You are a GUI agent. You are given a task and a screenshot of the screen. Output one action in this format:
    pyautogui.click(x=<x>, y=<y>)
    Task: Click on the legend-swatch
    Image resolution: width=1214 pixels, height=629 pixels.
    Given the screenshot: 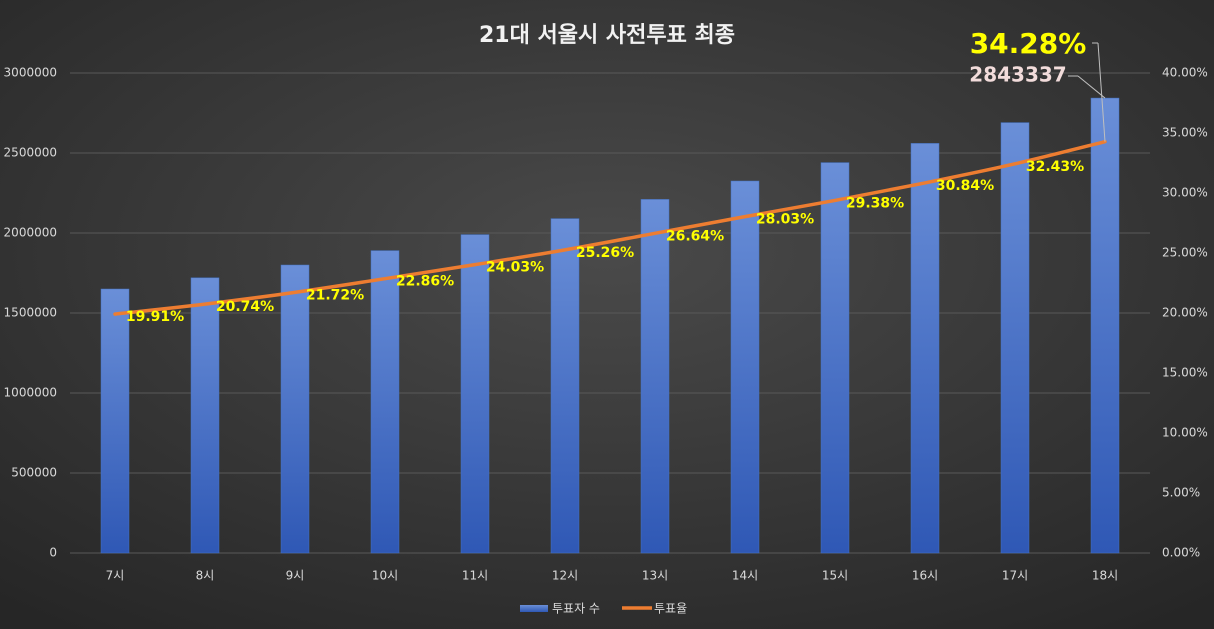 What is the action you would take?
    pyautogui.click(x=534, y=608)
    